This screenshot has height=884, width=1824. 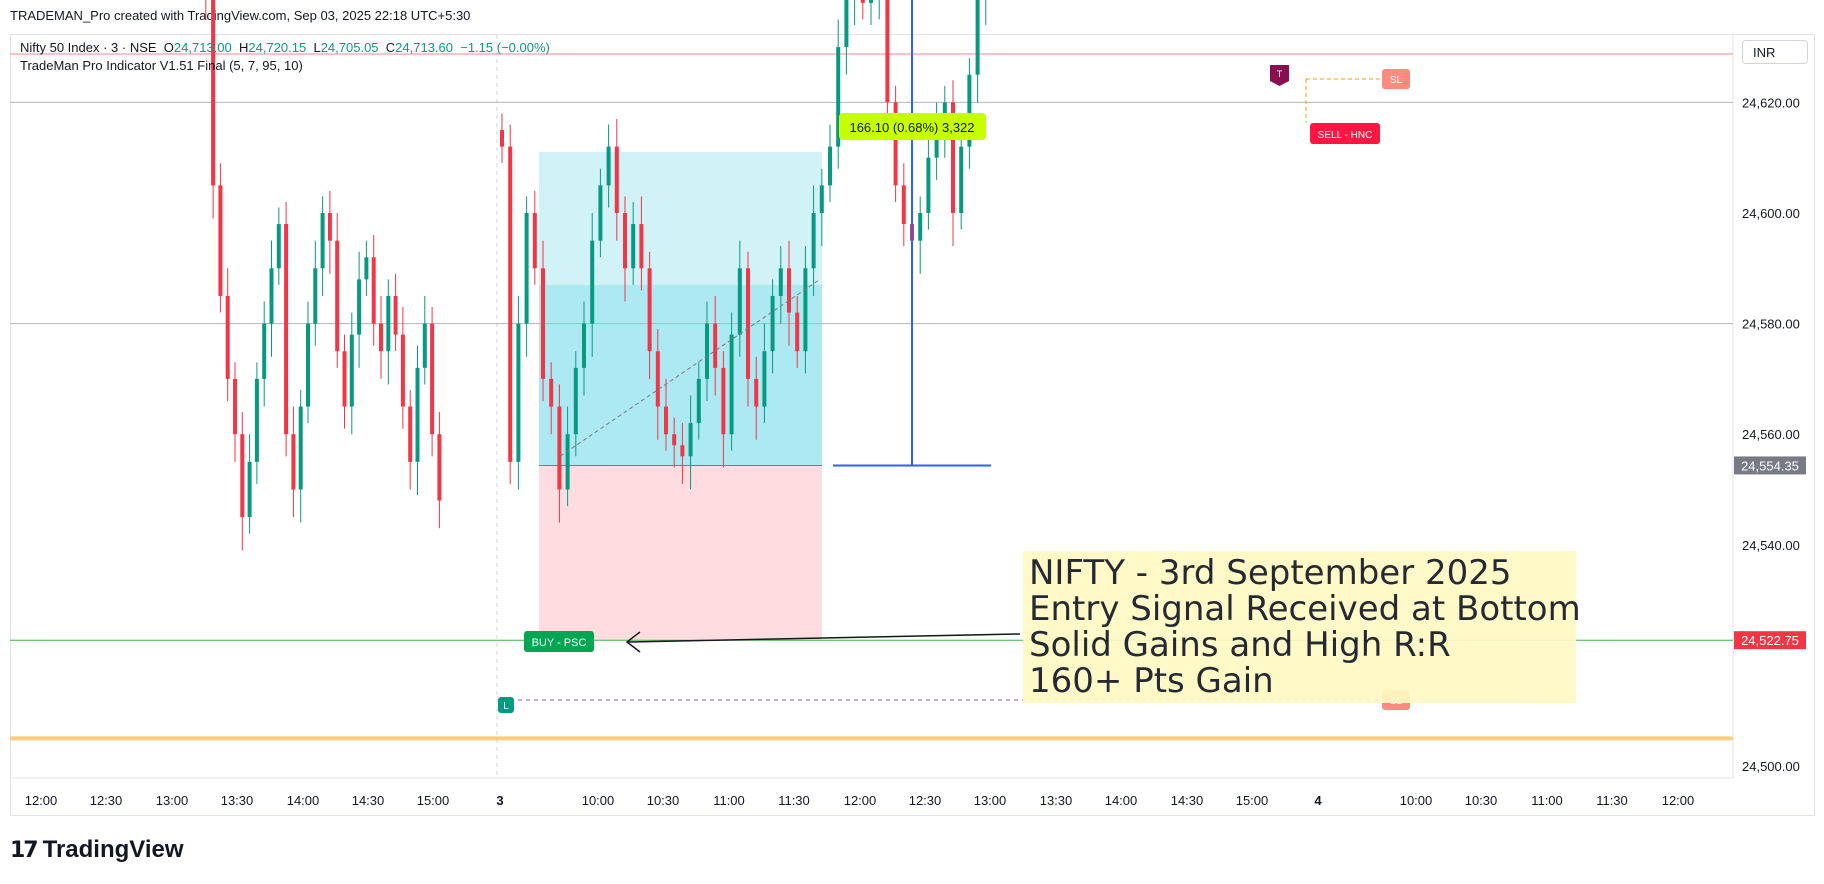 I want to click on time-tick-label: 14:30, so click(x=1187, y=800).